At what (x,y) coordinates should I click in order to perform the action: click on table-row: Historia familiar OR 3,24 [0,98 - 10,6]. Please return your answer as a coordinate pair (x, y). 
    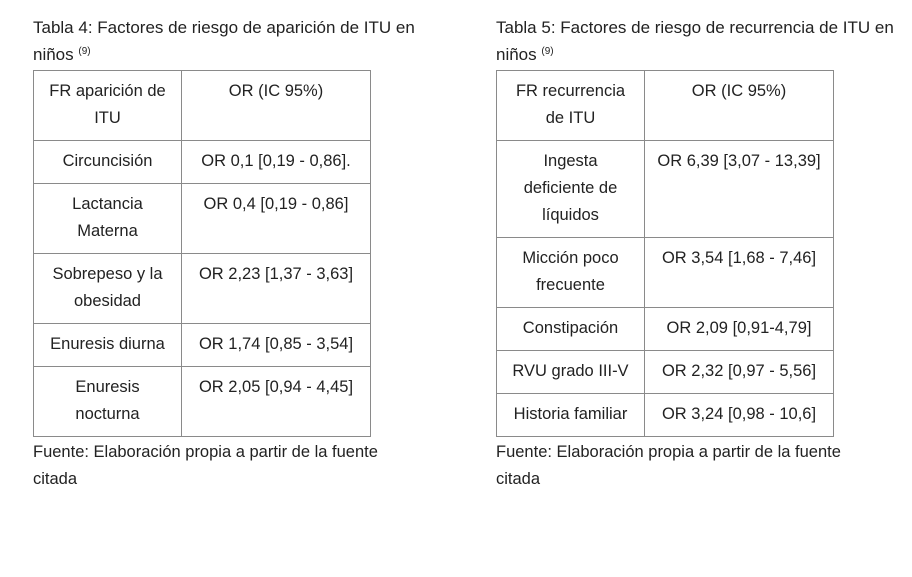
    Looking at the image, I should click on (665, 415).